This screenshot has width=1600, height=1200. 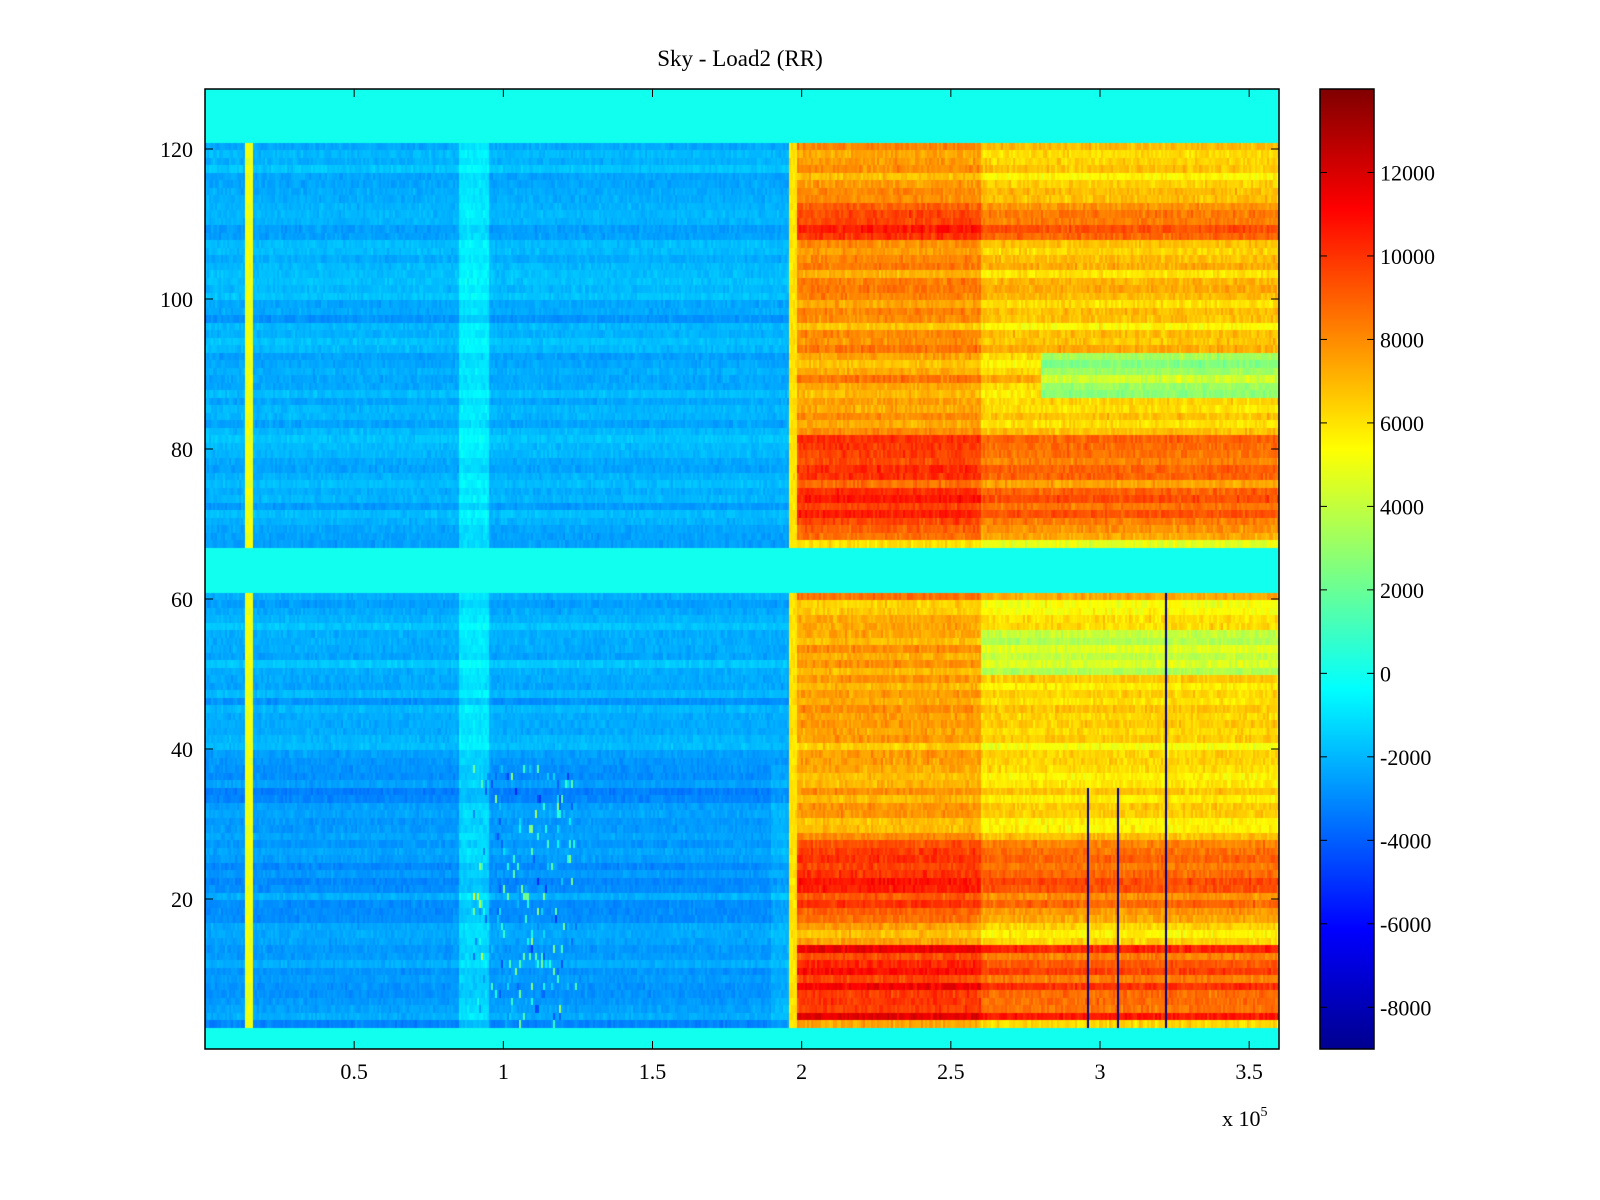 I want to click on x-tick-label: 2.5, so click(x=951, y=1071).